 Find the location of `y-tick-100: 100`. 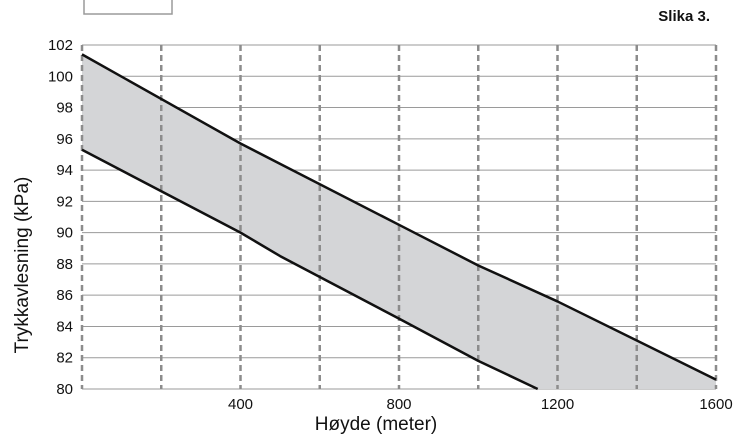

y-tick-100: 100 is located at coordinates (60, 76).